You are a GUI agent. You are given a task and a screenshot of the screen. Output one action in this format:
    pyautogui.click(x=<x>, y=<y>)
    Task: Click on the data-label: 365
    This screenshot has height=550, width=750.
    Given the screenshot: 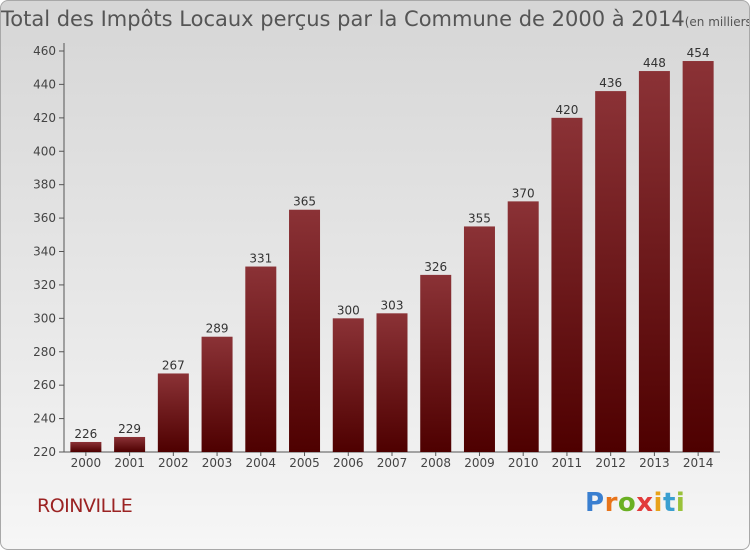 What is the action you would take?
    pyautogui.click(x=304, y=202)
    